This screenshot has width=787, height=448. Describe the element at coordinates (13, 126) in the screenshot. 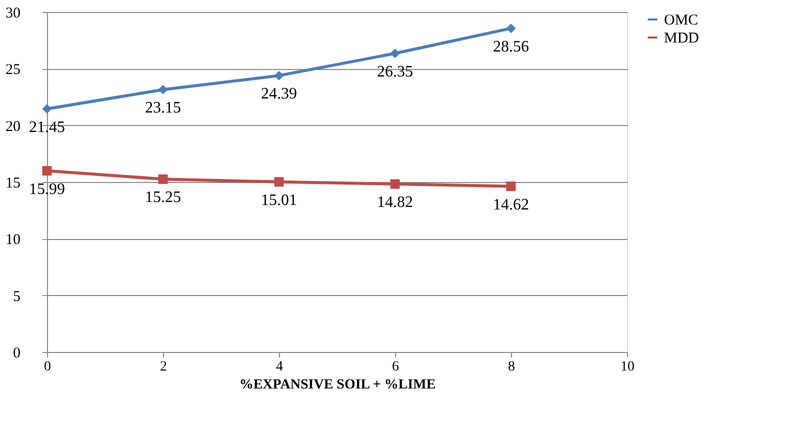

I see `y-tick-label: 20` at that location.